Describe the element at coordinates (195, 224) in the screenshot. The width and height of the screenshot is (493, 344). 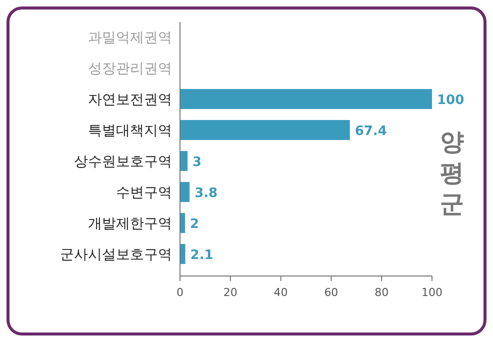
I see `data-label: 2` at that location.